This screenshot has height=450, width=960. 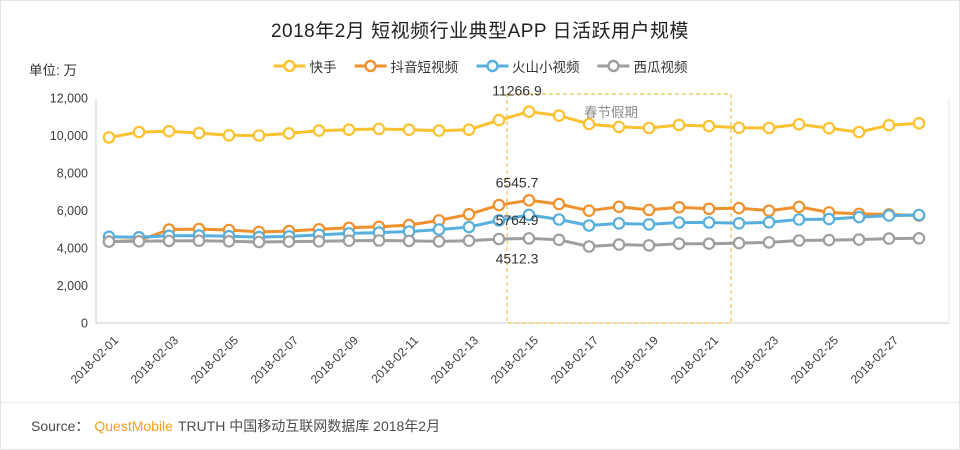 What do you see at coordinates (53, 70) in the screenshot?
I see `y-axis-unit-label: 单位: 万` at bounding box center [53, 70].